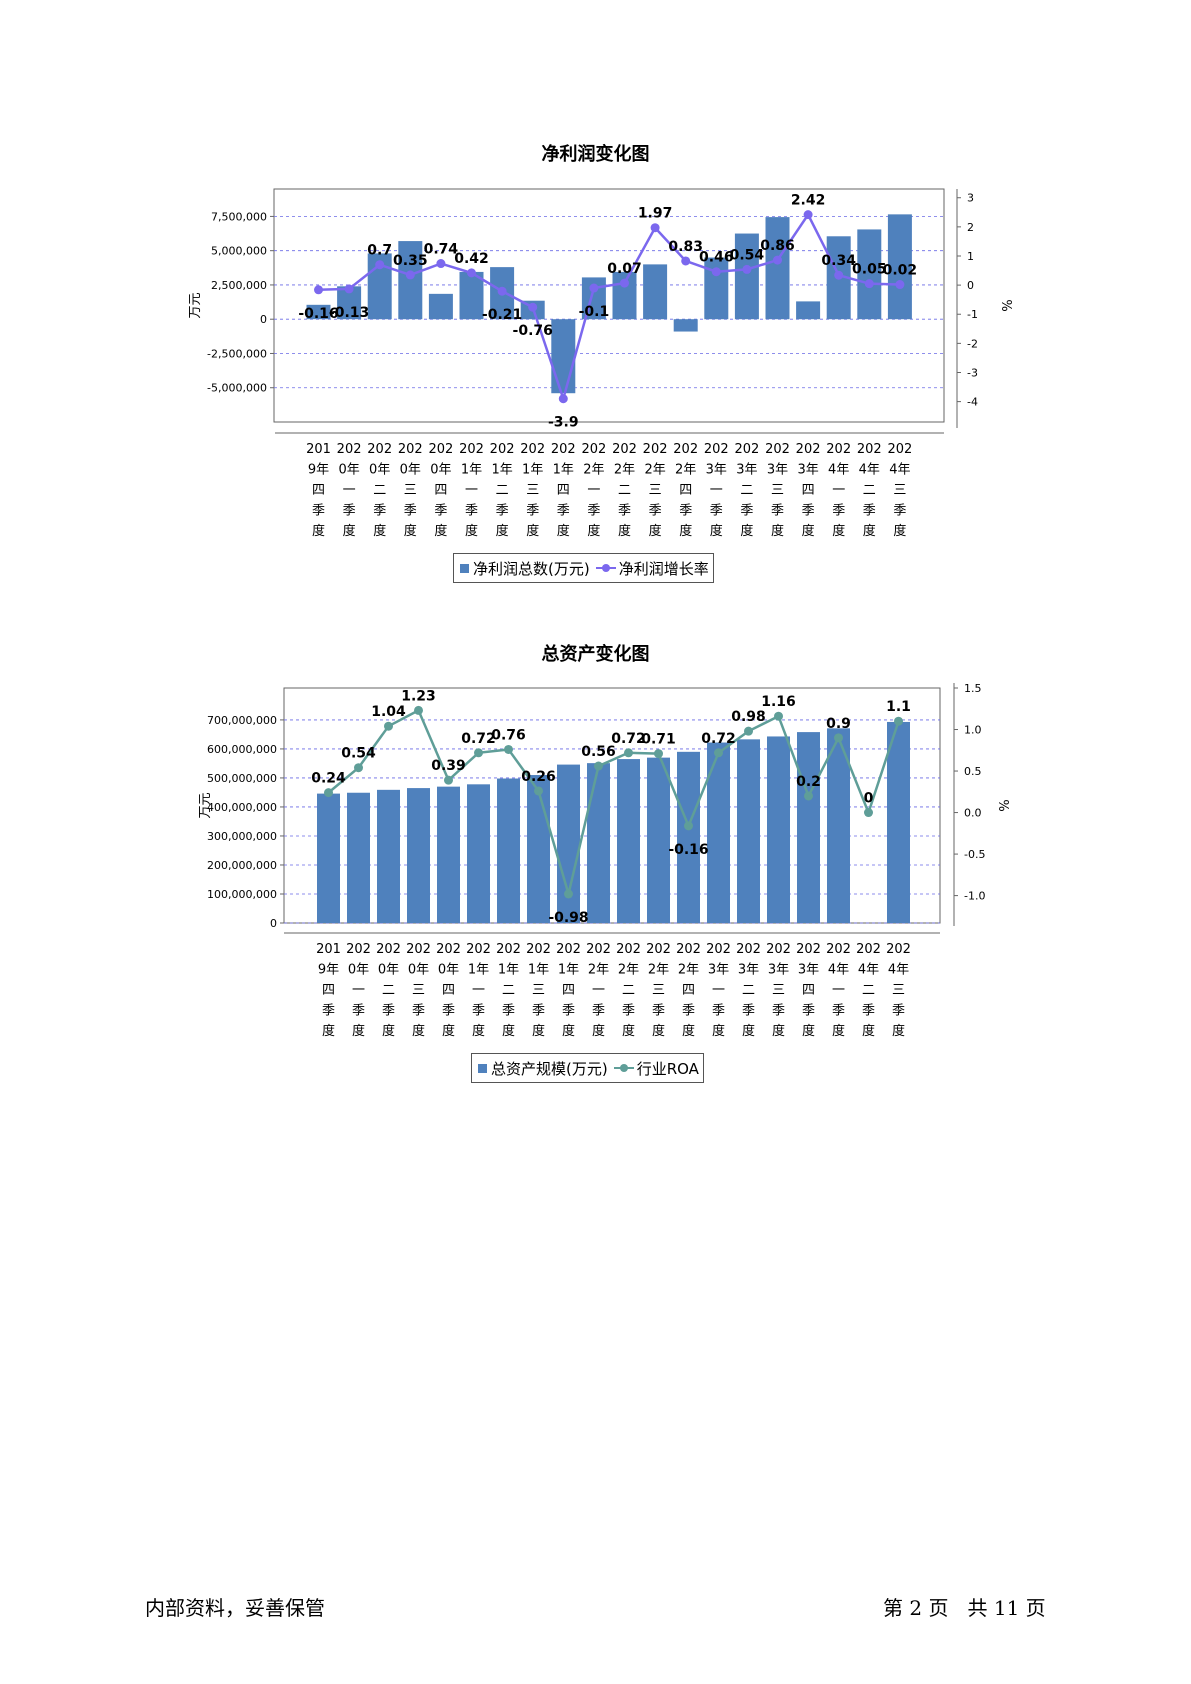 The image size is (1191, 1684). What do you see at coordinates (970, 227) in the screenshot?
I see `y2-tick-label: 2` at bounding box center [970, 227].